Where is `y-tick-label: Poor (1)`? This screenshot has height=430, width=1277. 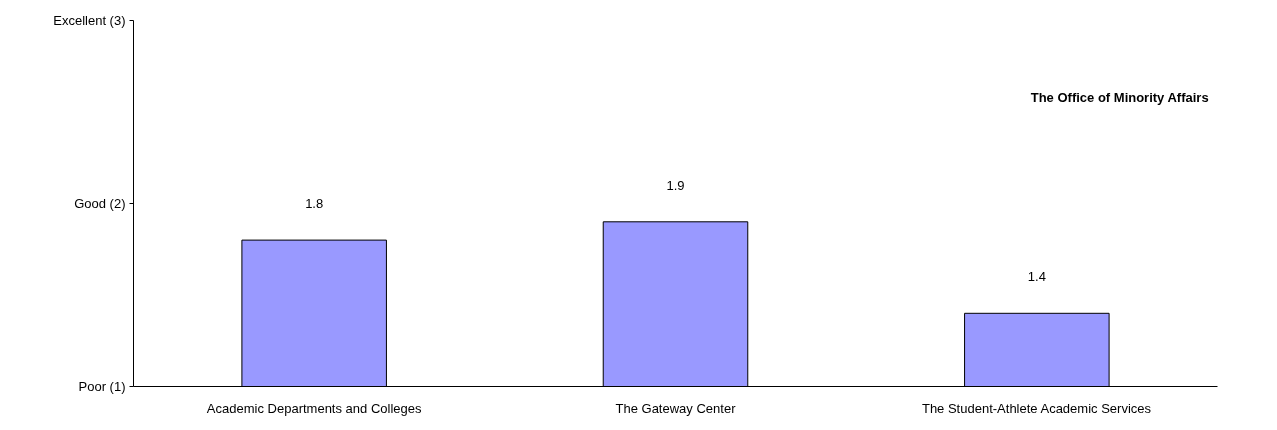 y-tick-label: Poor (1) is located at coordinates (102, 386).